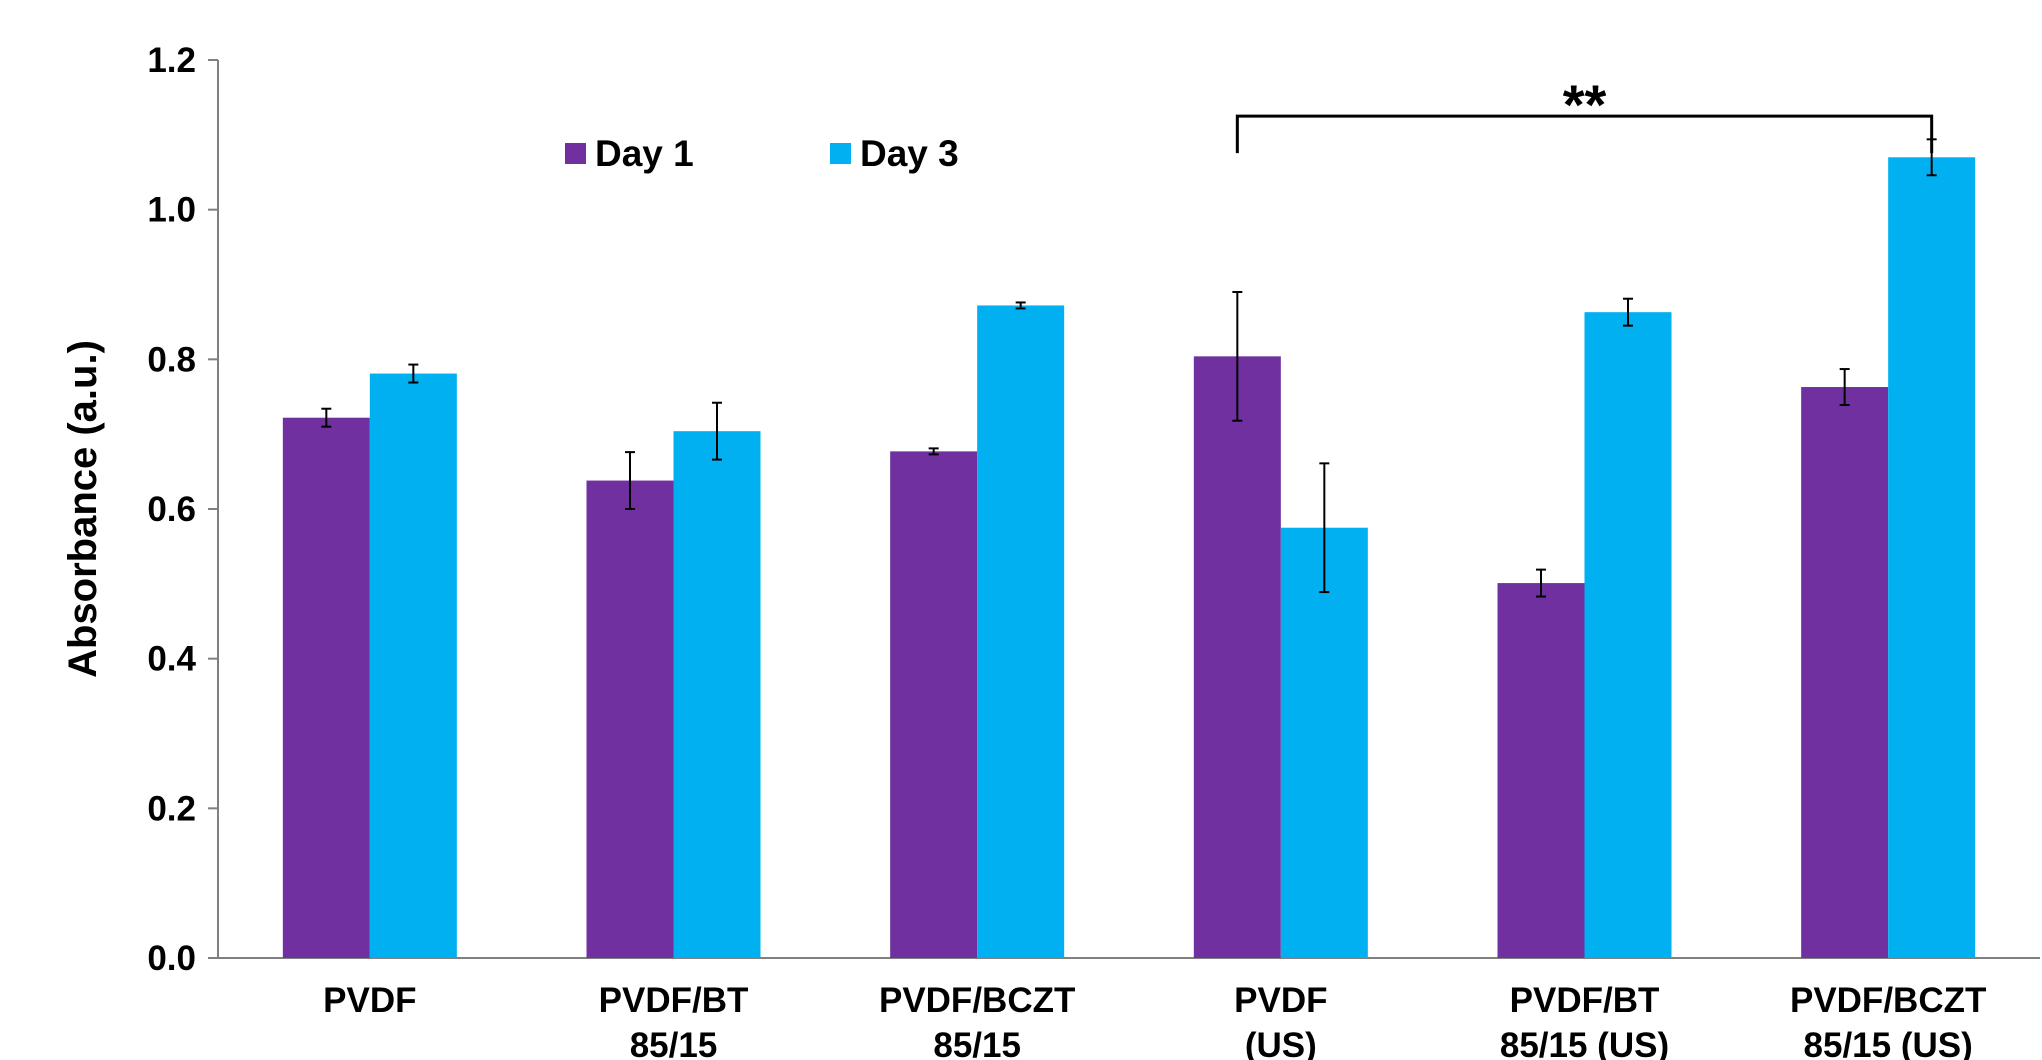 This screenshot has height=1060, width=2042. I want to click on y-tick-label: 0.8, so click(171, 359).